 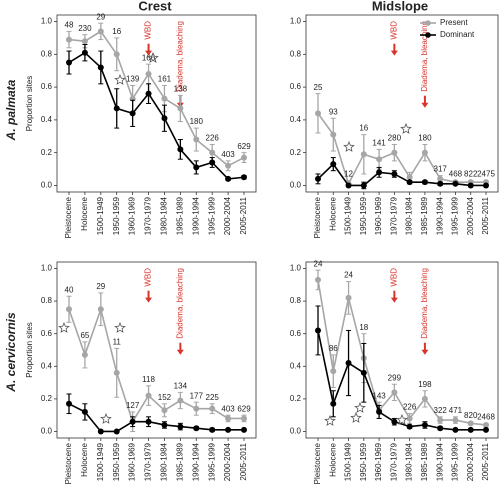 I want to click on sample-size-label: 225, so click(x=213, y=397).